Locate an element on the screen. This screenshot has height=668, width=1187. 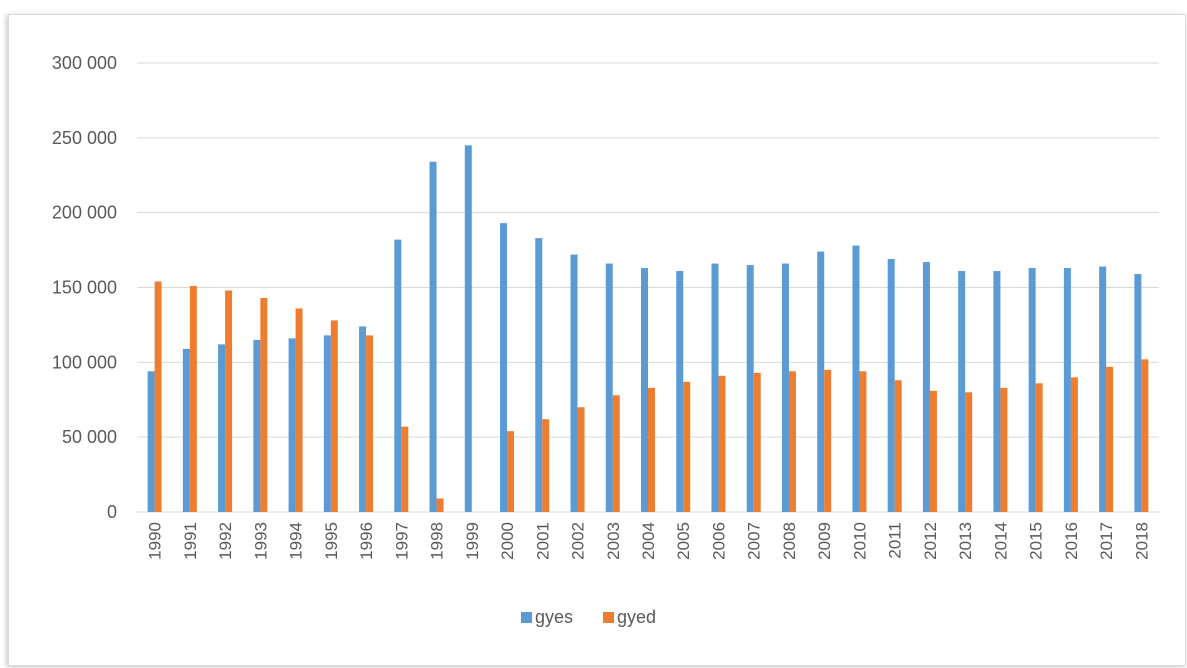
bar-gyed-1998 is located at coordinates (440, 505).